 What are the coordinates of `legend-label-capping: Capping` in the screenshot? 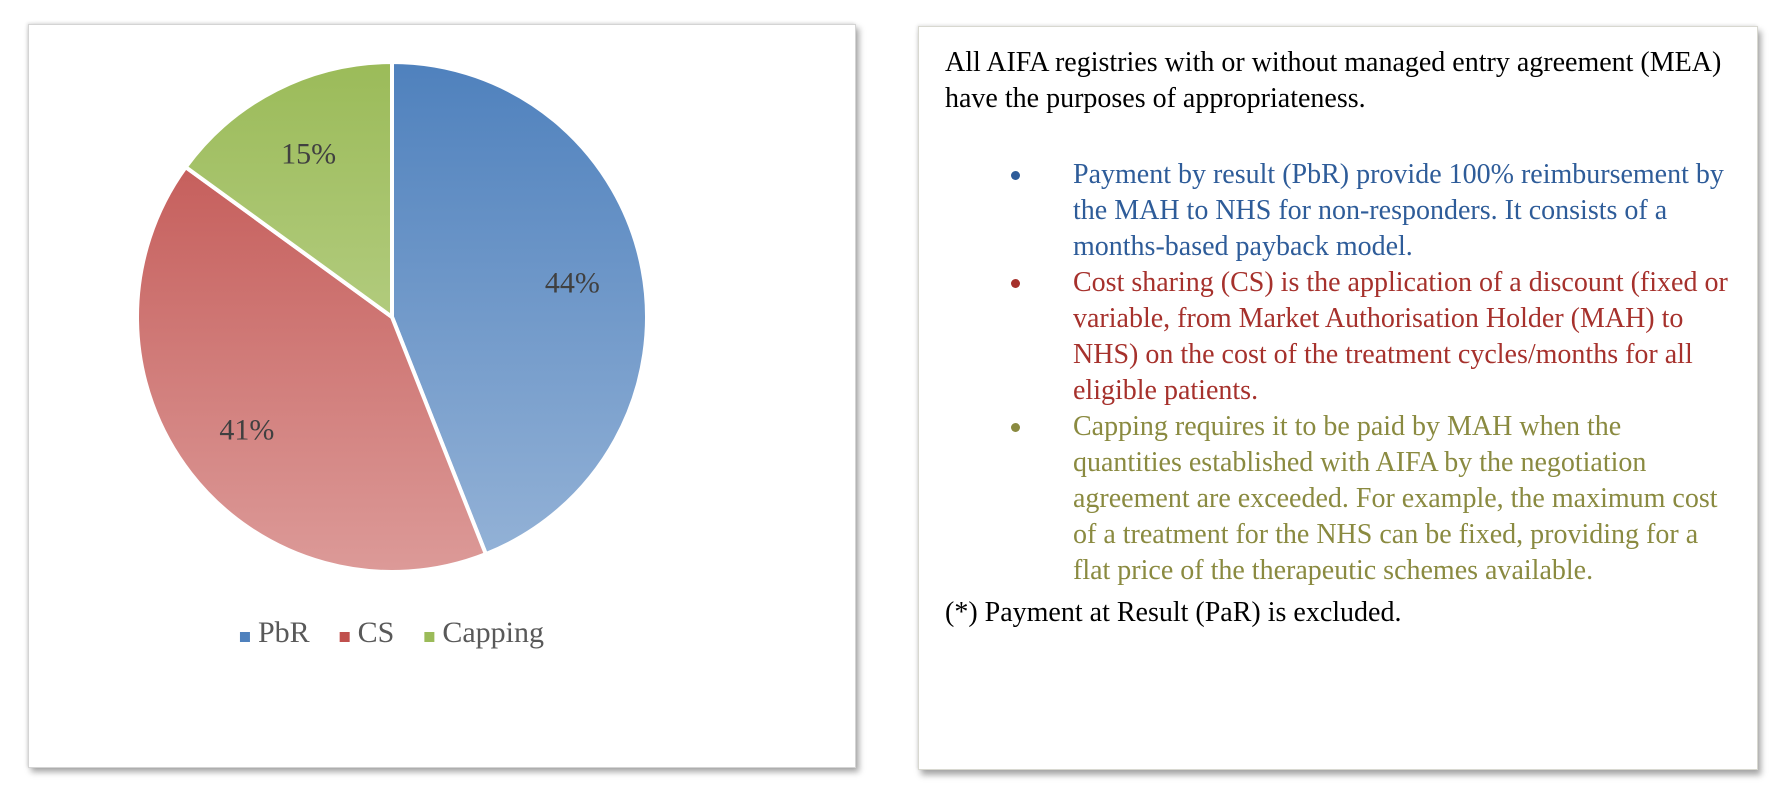 It's located at (493, 632).